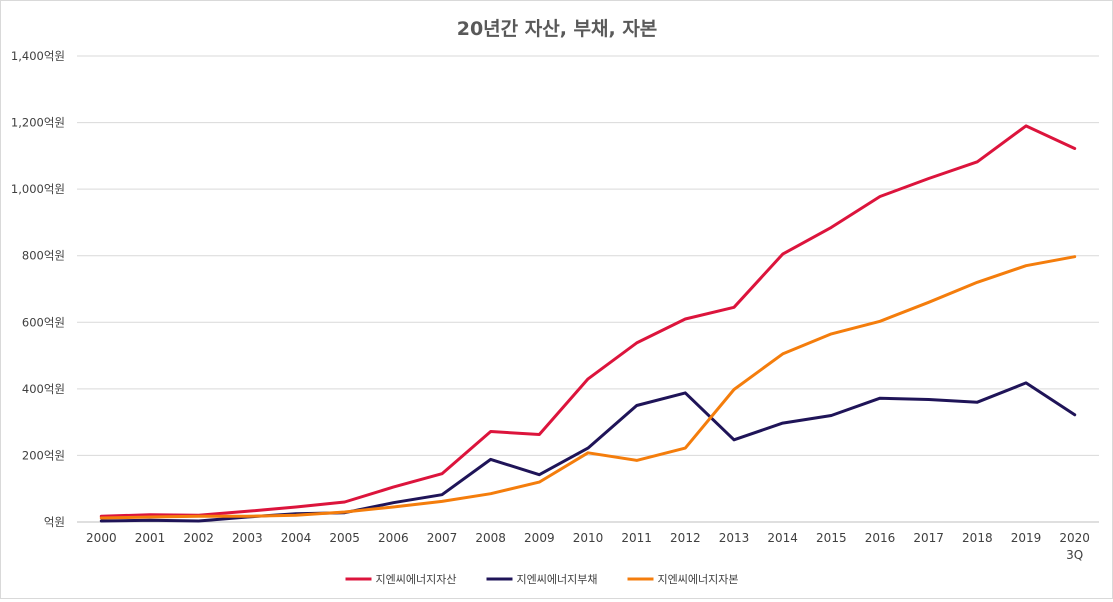  I want to click on x-tick-label: 2011, so click(636, 538).